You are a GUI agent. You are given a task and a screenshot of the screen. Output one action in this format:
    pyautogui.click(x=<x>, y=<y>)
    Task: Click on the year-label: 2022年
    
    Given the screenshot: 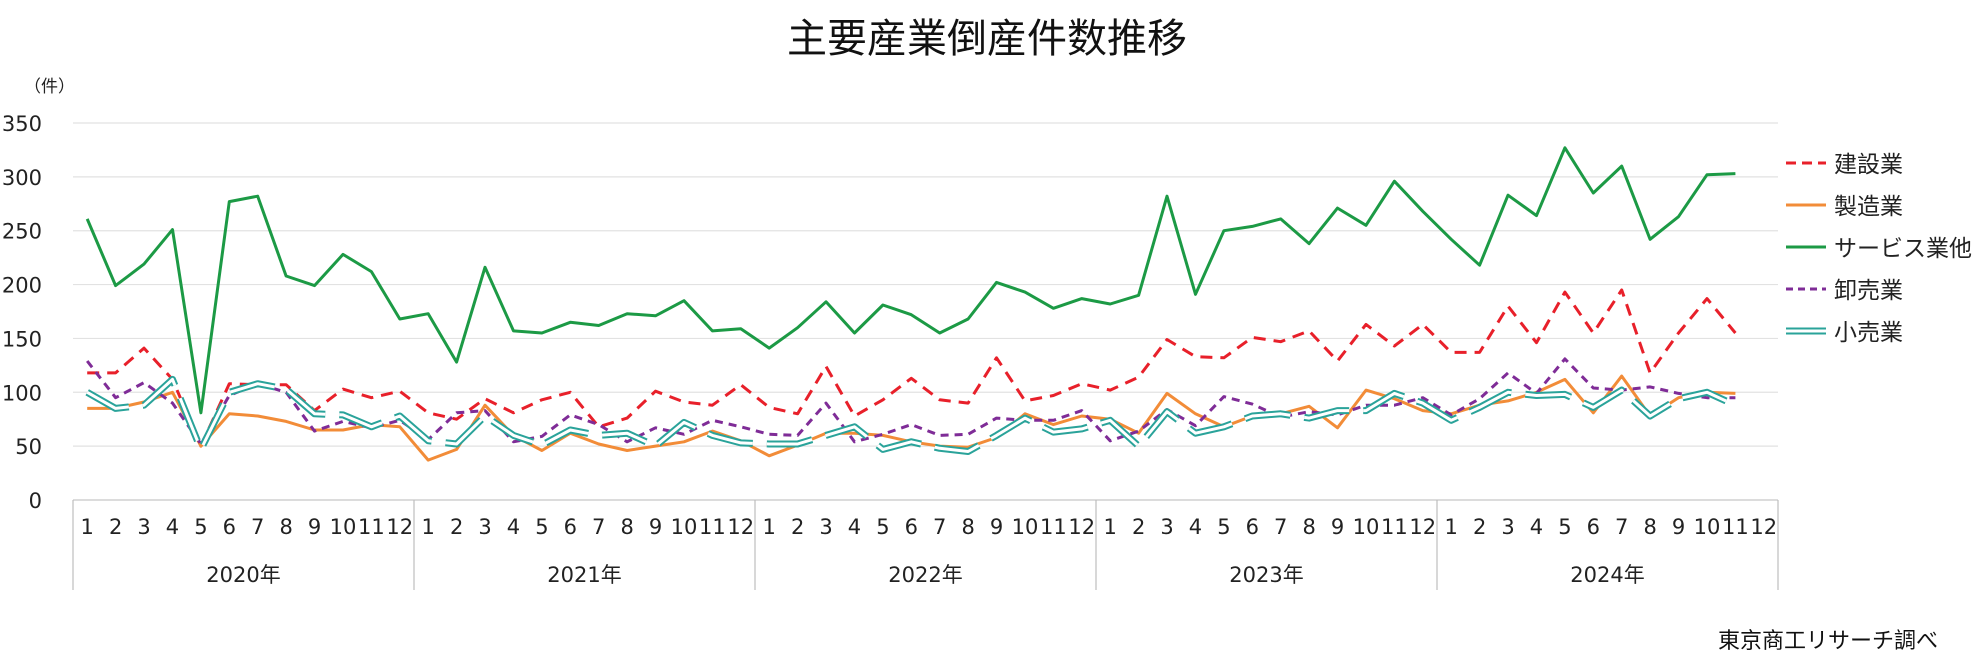 What is the action you would take?
    pyautogui.click(x=925, y=575)
    